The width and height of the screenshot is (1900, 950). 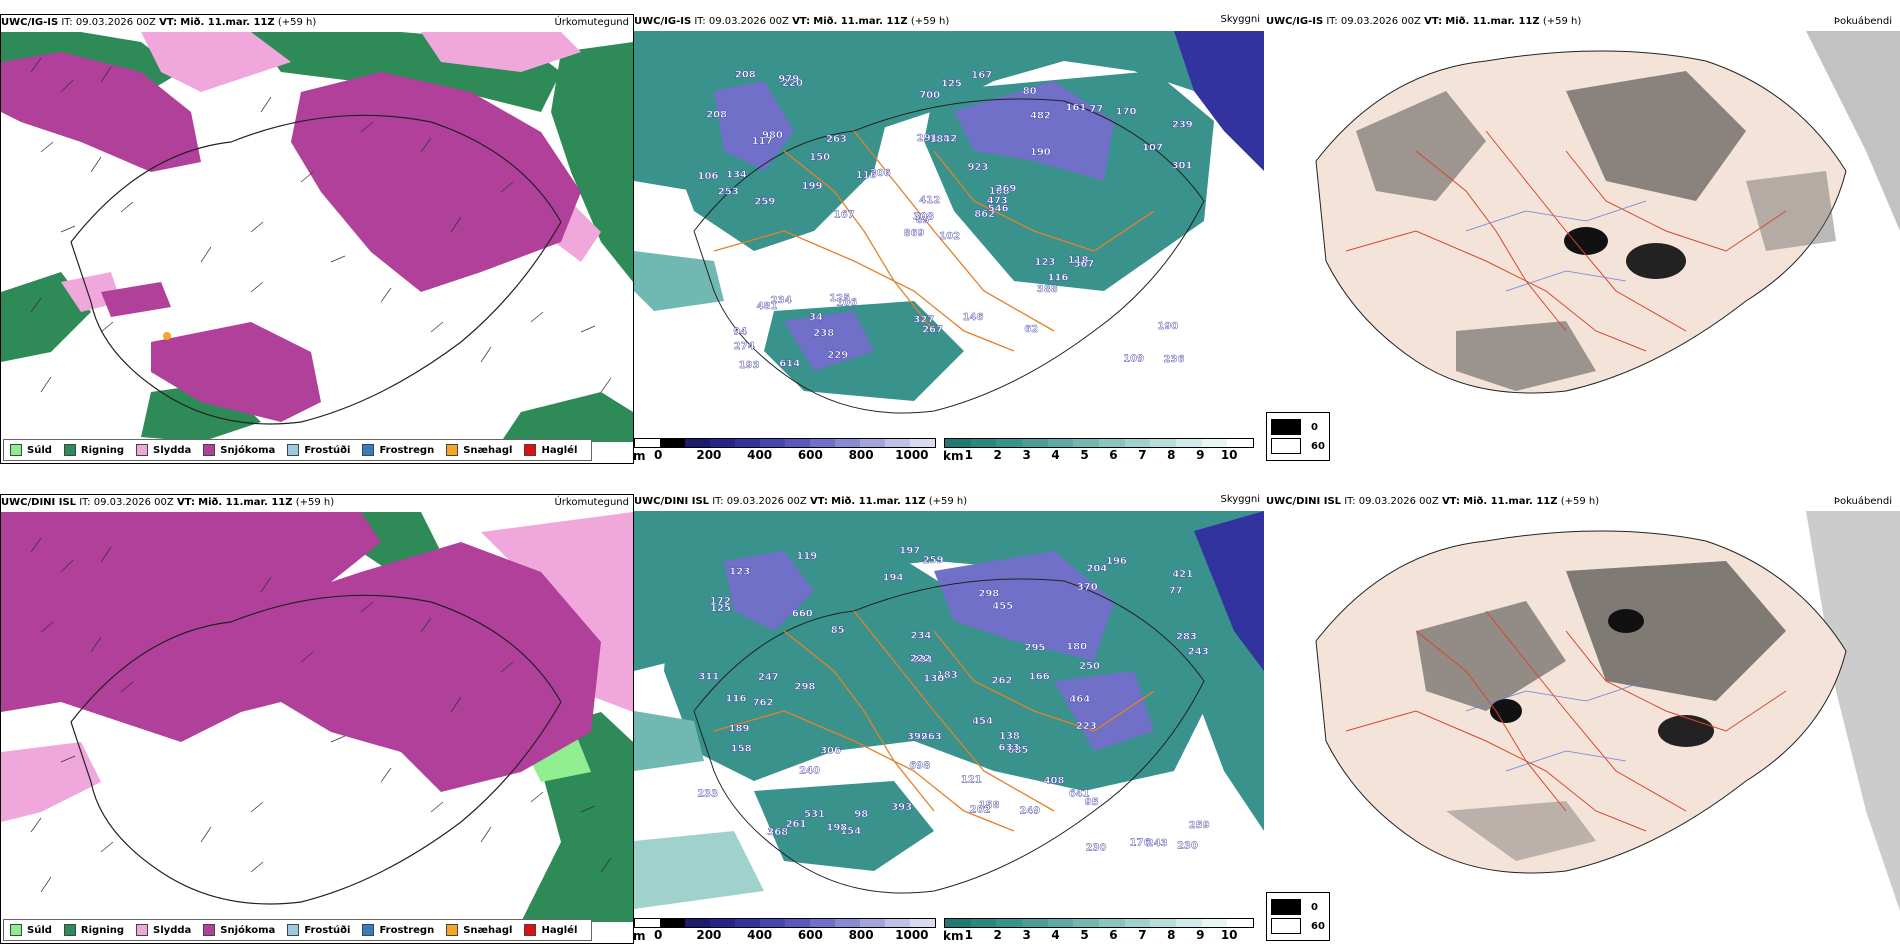 What do you see at coordinates (1298, 446) in the screenshot?
I see `fog-legend-row: 60` at bounding box center [1298, 446].